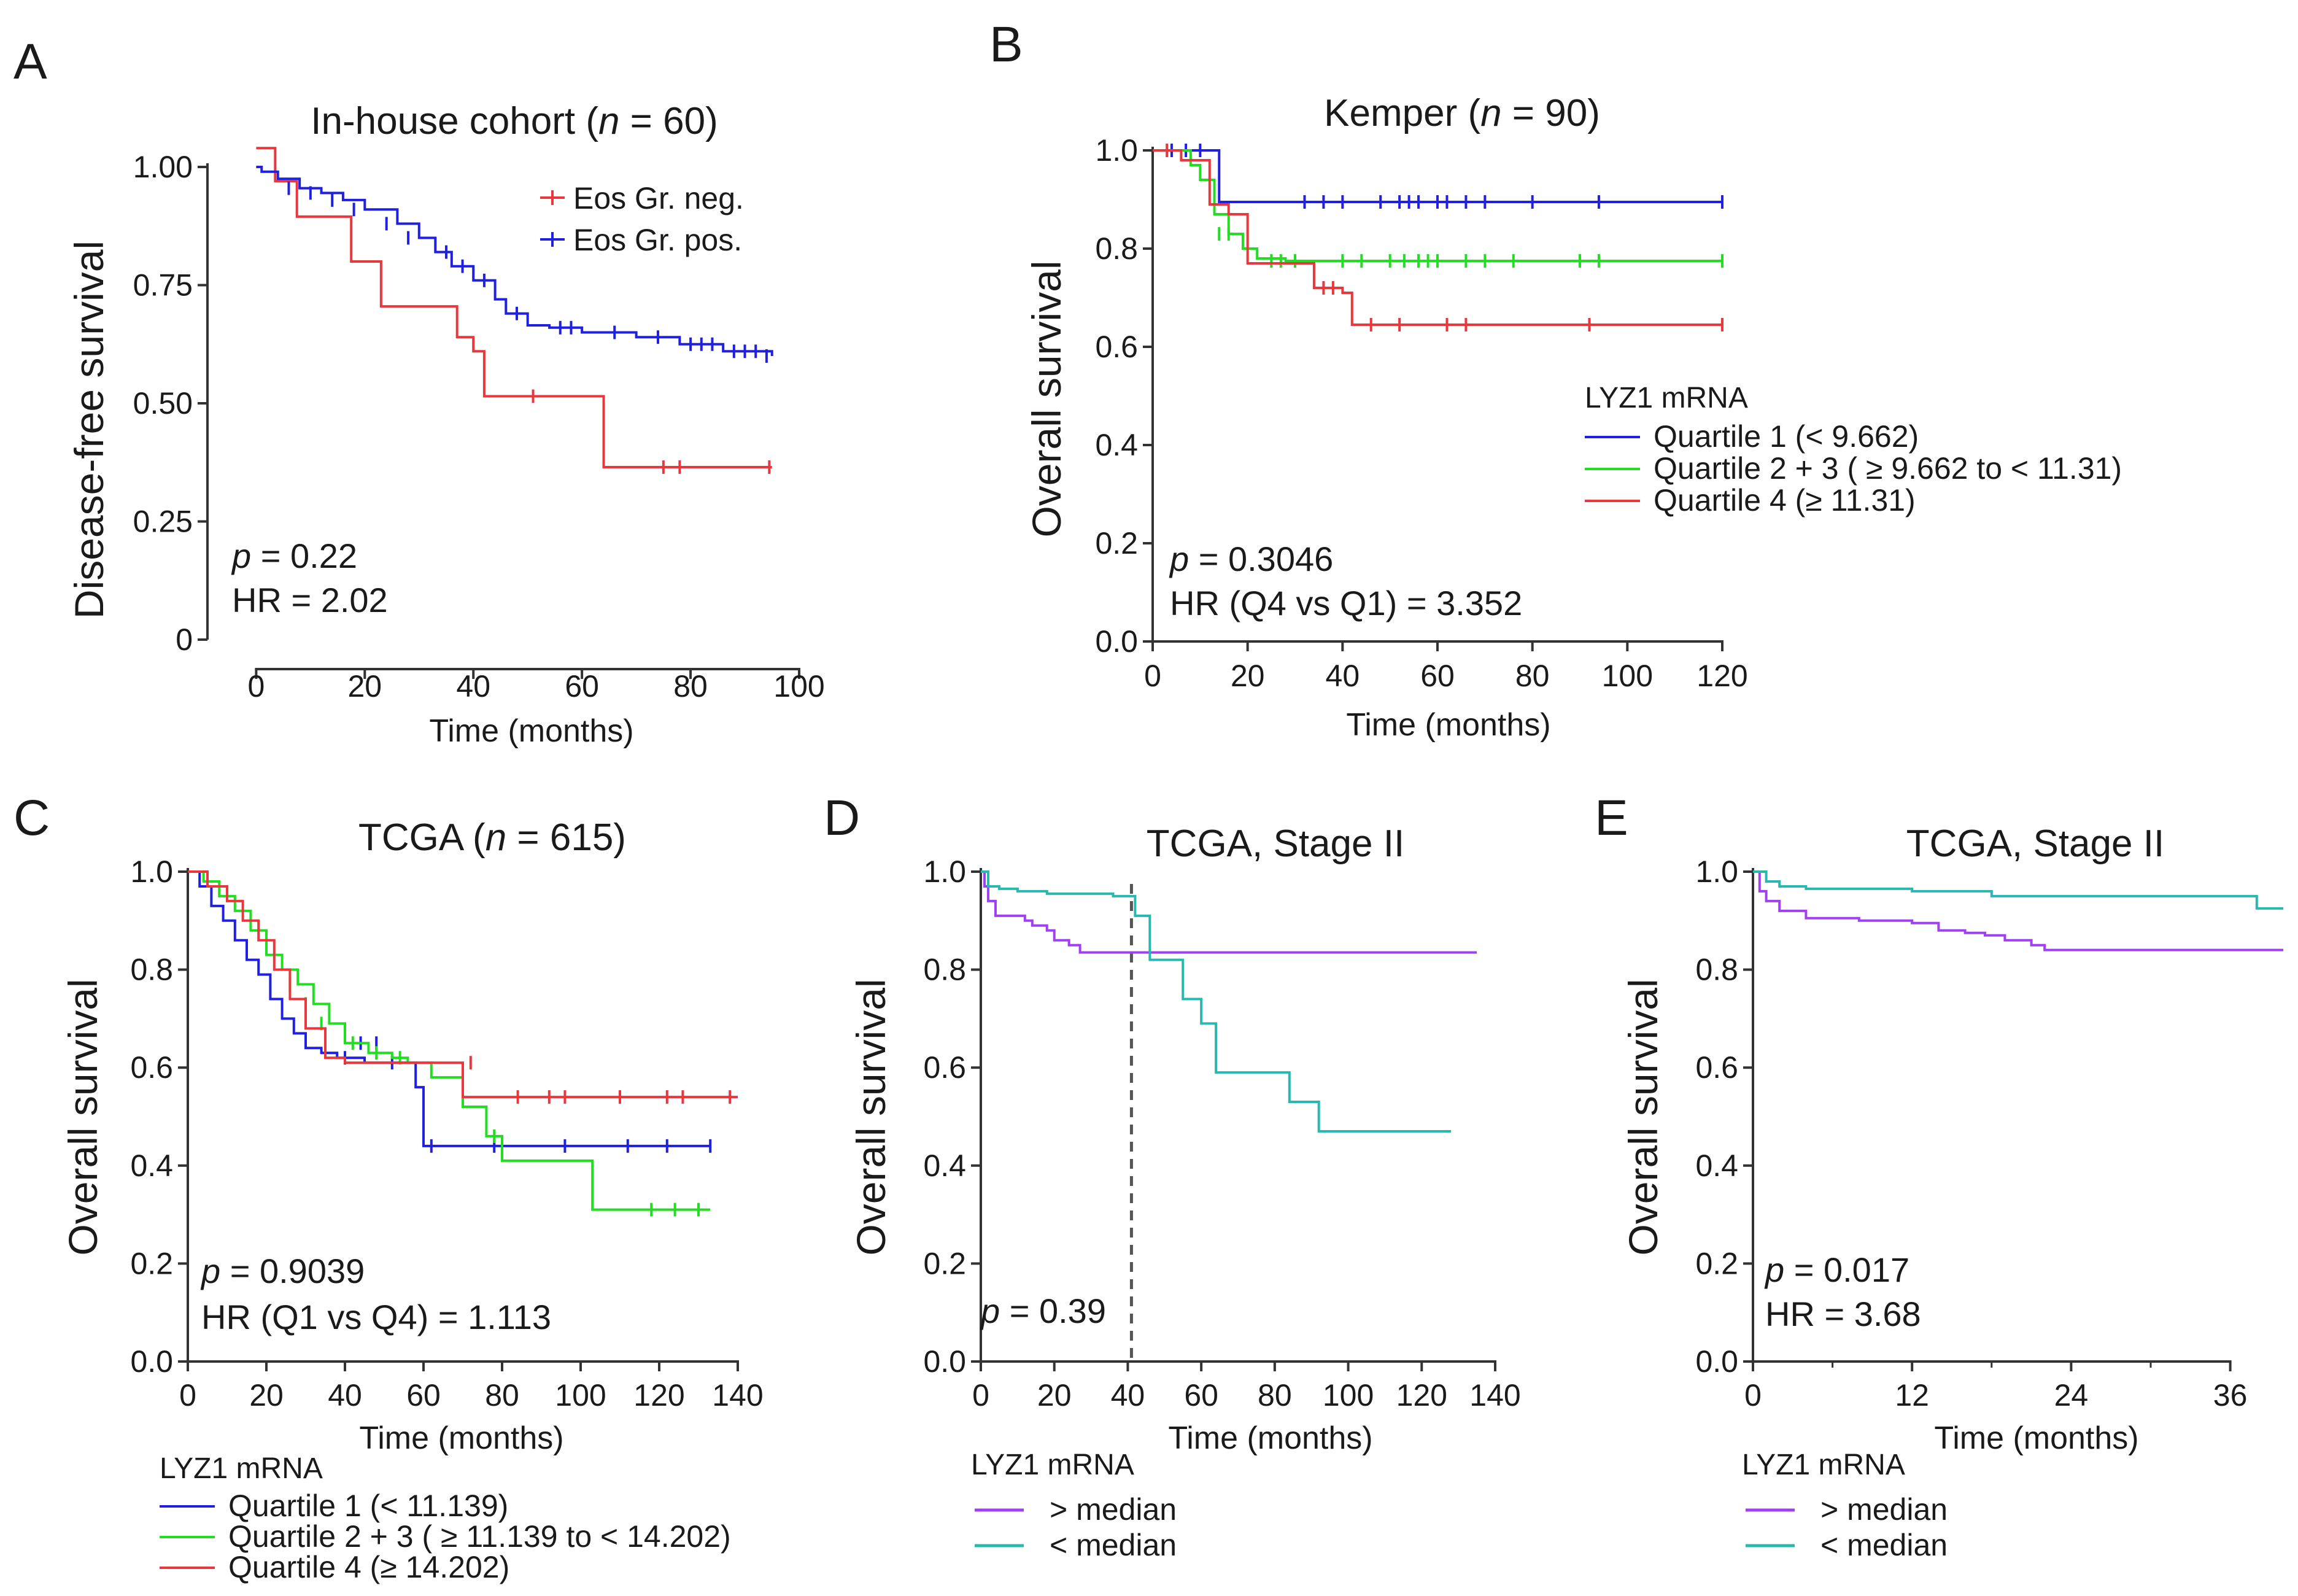  I want to click on legend-entry: Quartile 1 (< 11.139), so click(368, 1506).